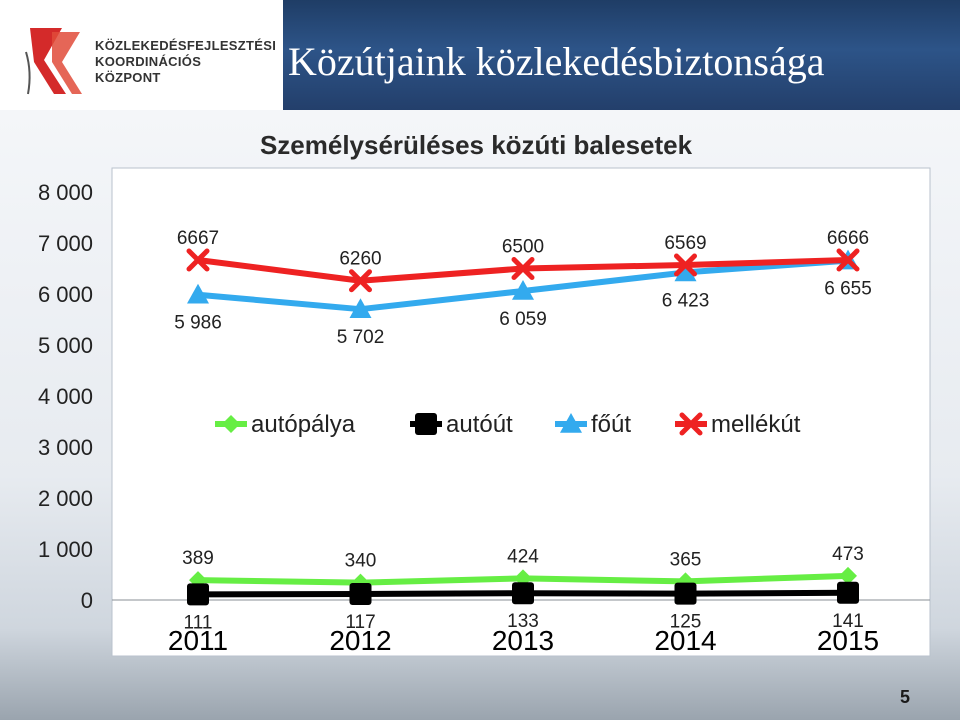  Describe the element at coordinates (53, 61) in the screenshot. I see `kkk-logo-icon` at that location.